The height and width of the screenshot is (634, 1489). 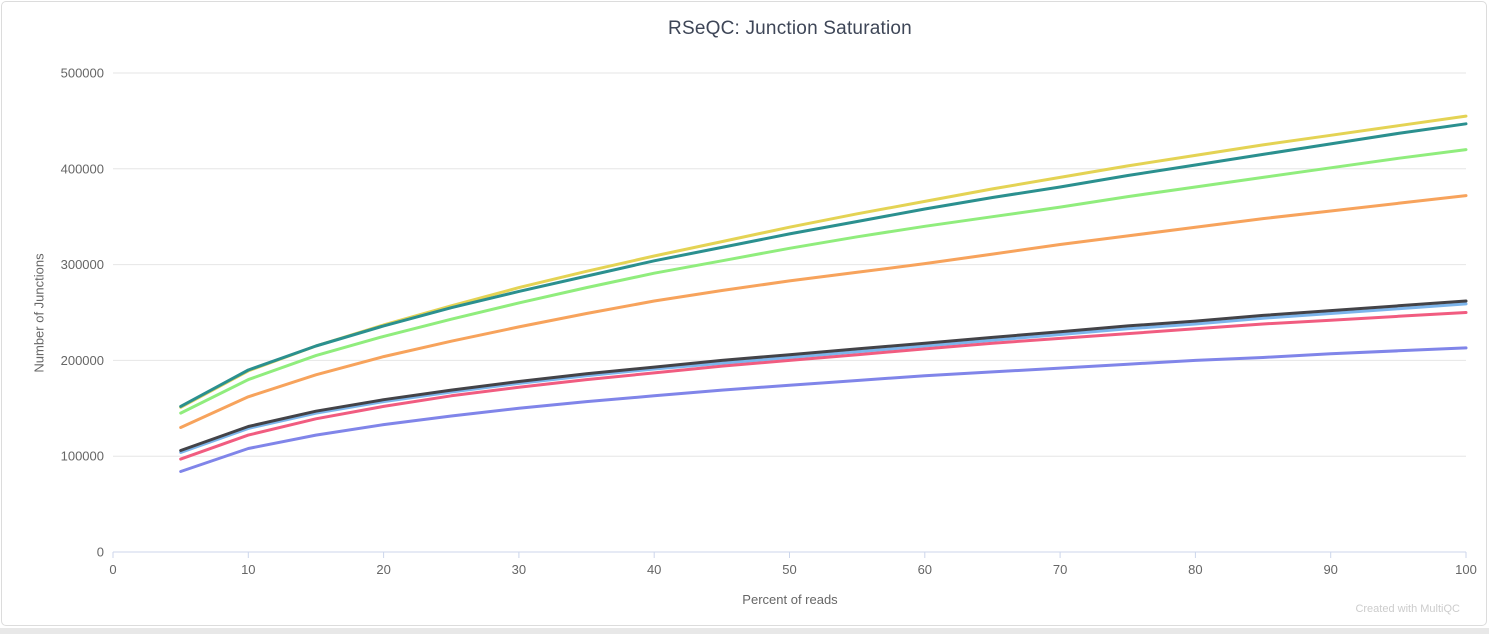 What do you see at coordinates (1466, 569) in the screenshot?
I see `x-tick-label: 100` at bounding box center [1466, 569].